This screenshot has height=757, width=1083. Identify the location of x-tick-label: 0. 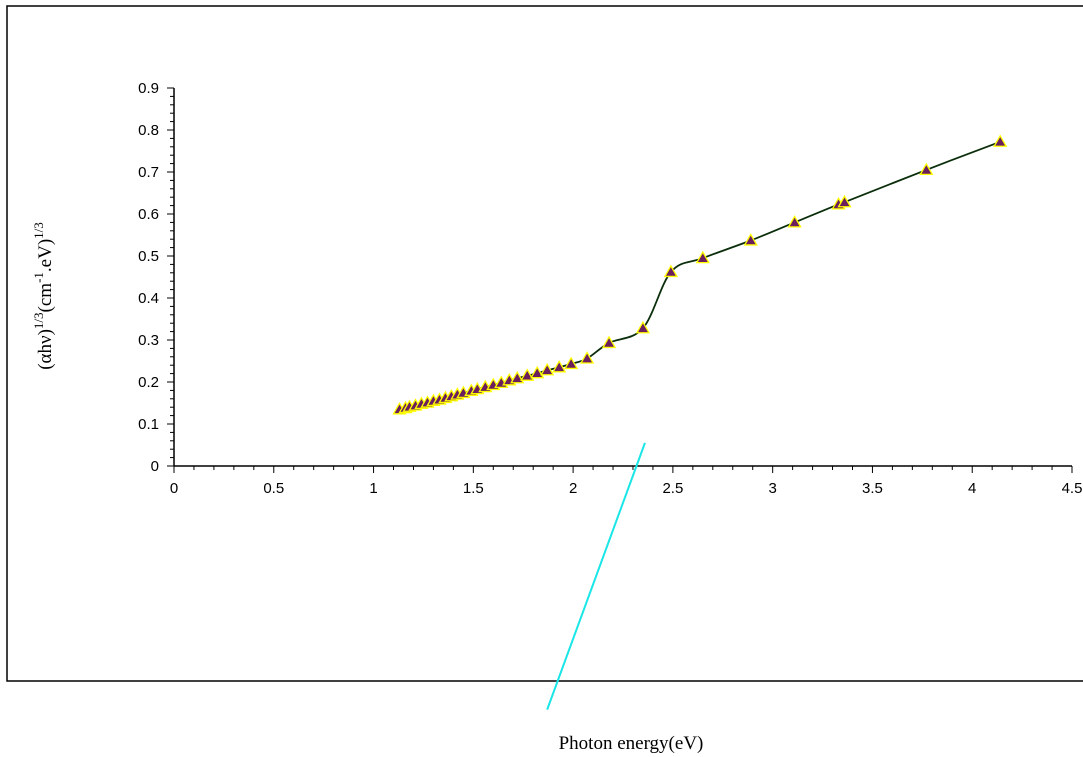
(174, 488).